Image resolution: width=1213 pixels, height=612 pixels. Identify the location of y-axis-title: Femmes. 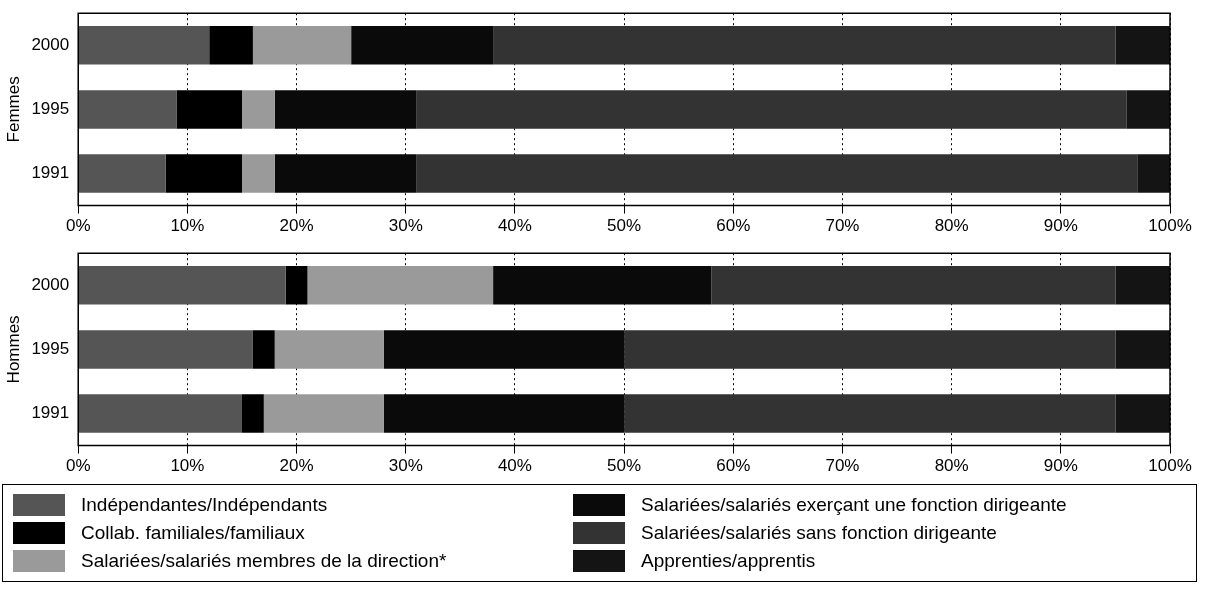
(13, 109).